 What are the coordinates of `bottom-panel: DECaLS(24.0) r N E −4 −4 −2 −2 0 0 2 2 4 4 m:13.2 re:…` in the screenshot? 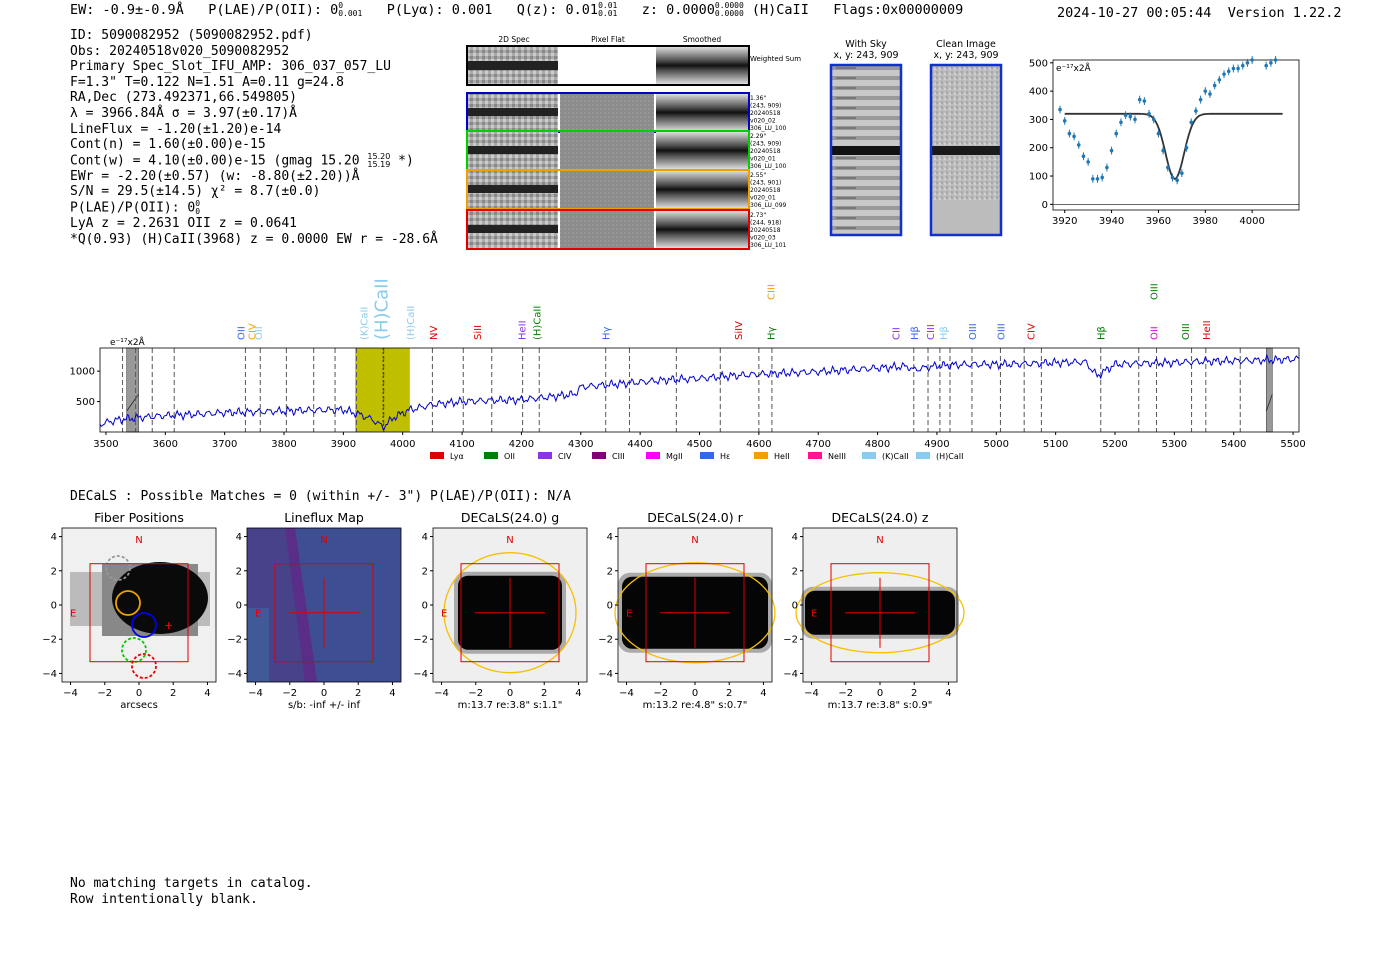 It's located at (687, 610).